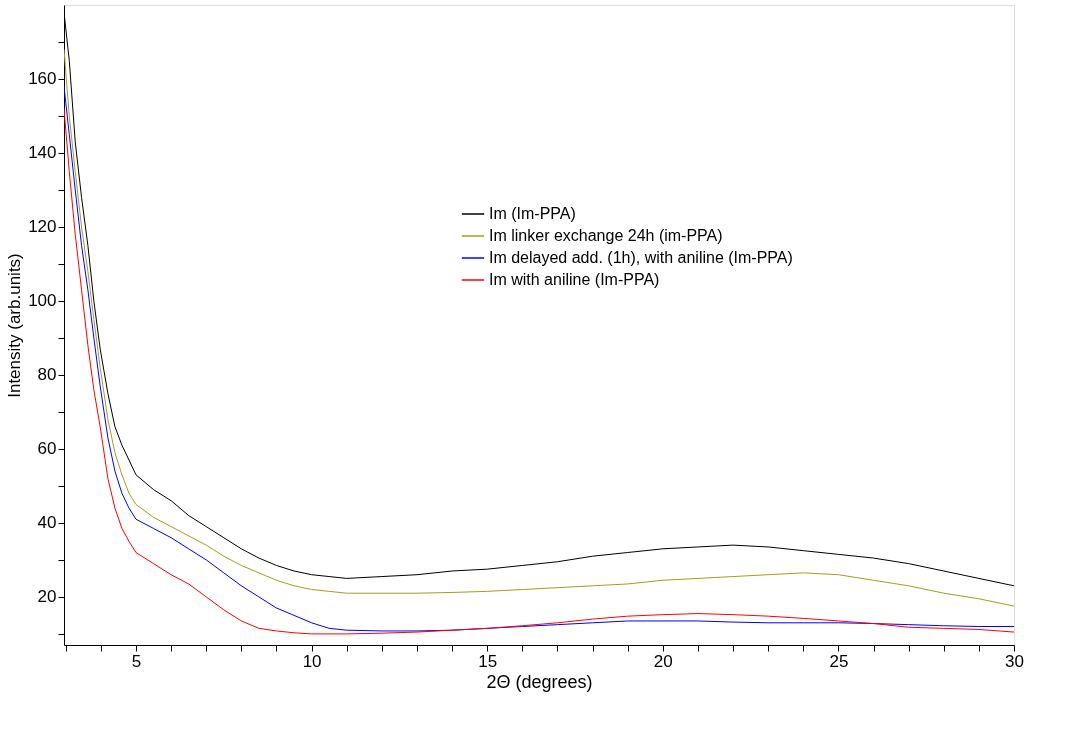  I want to click on y-tick-label: 80, so click(47, 375).